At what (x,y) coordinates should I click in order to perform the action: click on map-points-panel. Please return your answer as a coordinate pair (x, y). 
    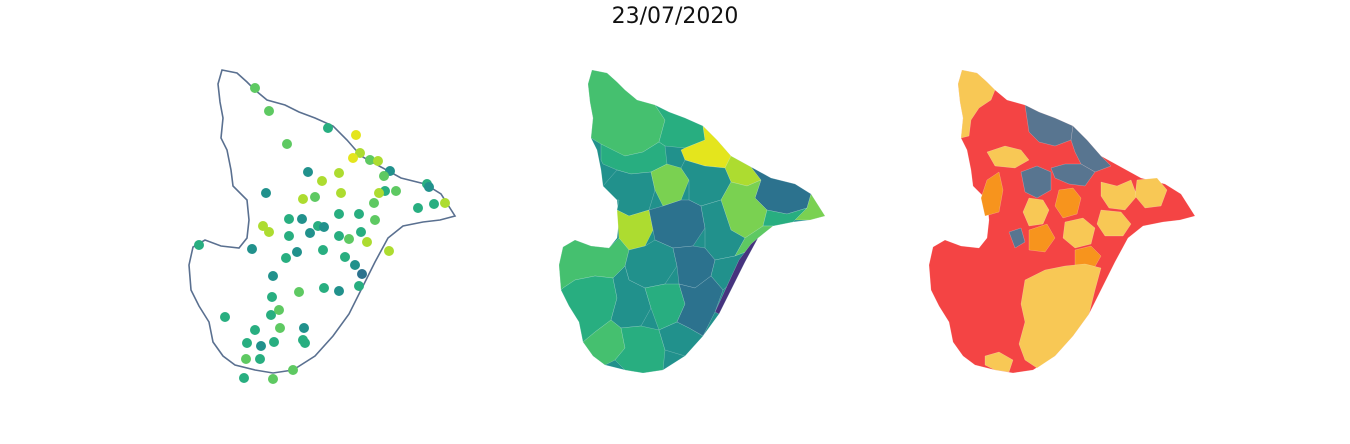
    Looking at the image, I should click on (322, 226).